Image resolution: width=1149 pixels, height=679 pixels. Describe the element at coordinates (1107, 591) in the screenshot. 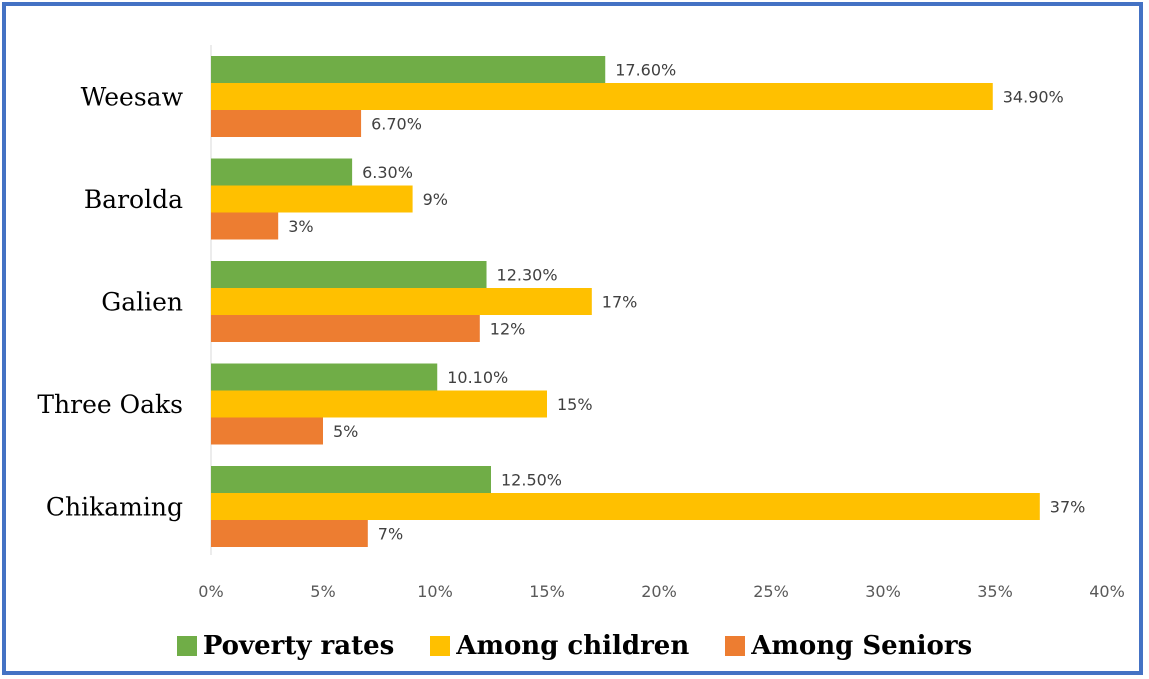

I see `x-tick-label: 40%` at that location.